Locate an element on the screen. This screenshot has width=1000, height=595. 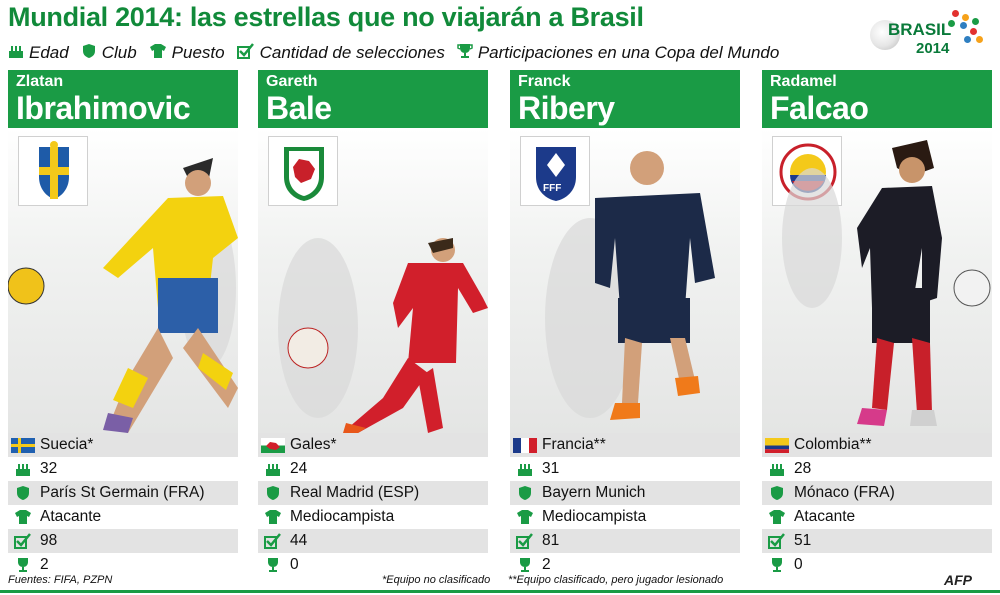
club-value: Bayern Munich is located at coordinates (594, 492).